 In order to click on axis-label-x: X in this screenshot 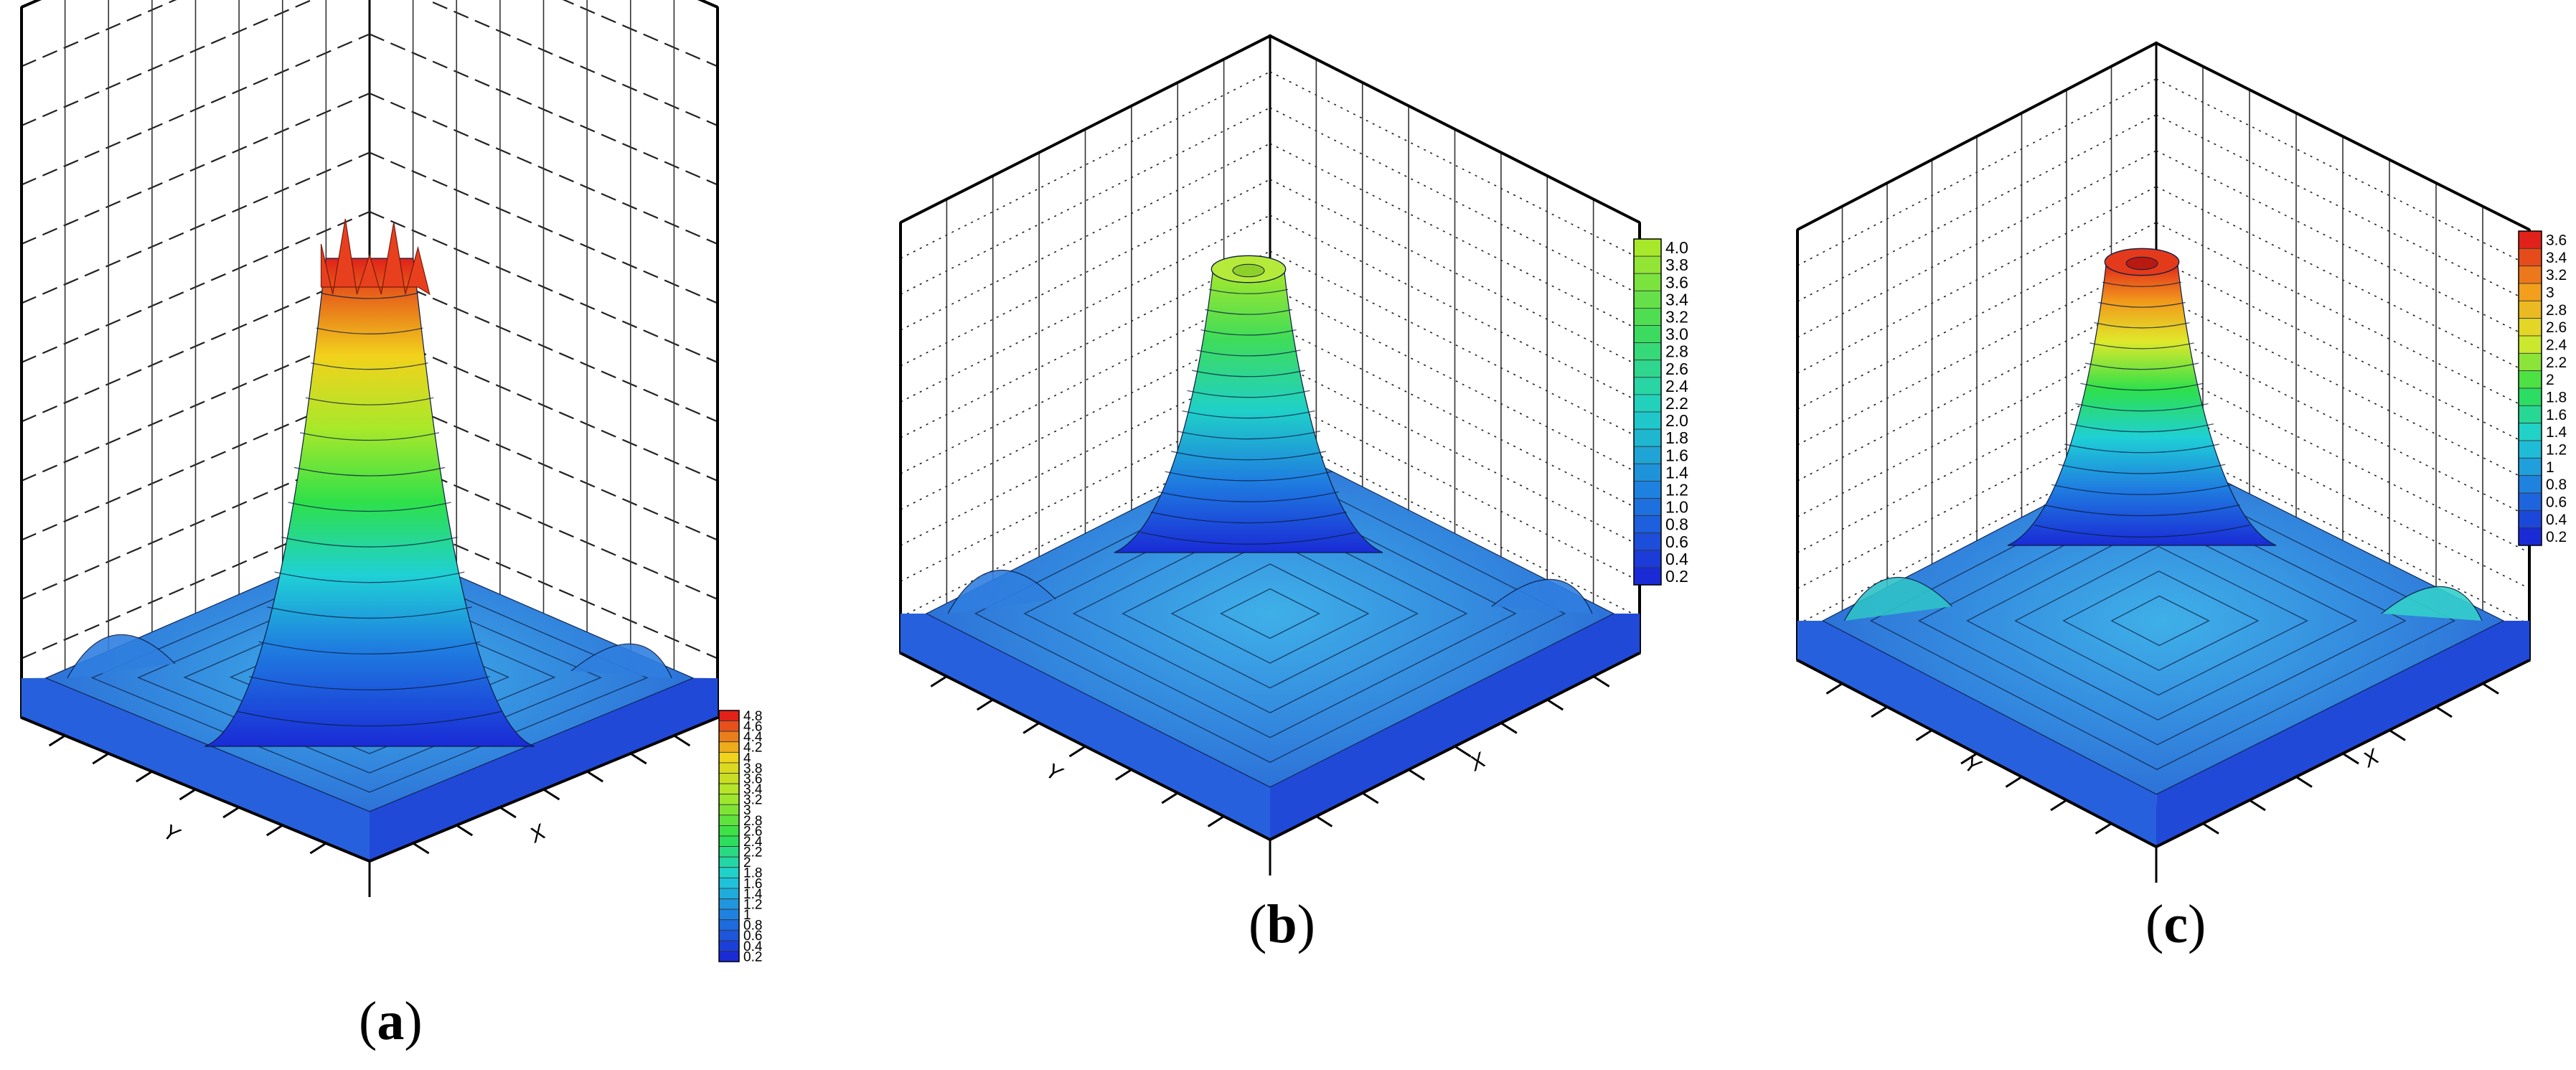, I will do `click(537, 834)`.